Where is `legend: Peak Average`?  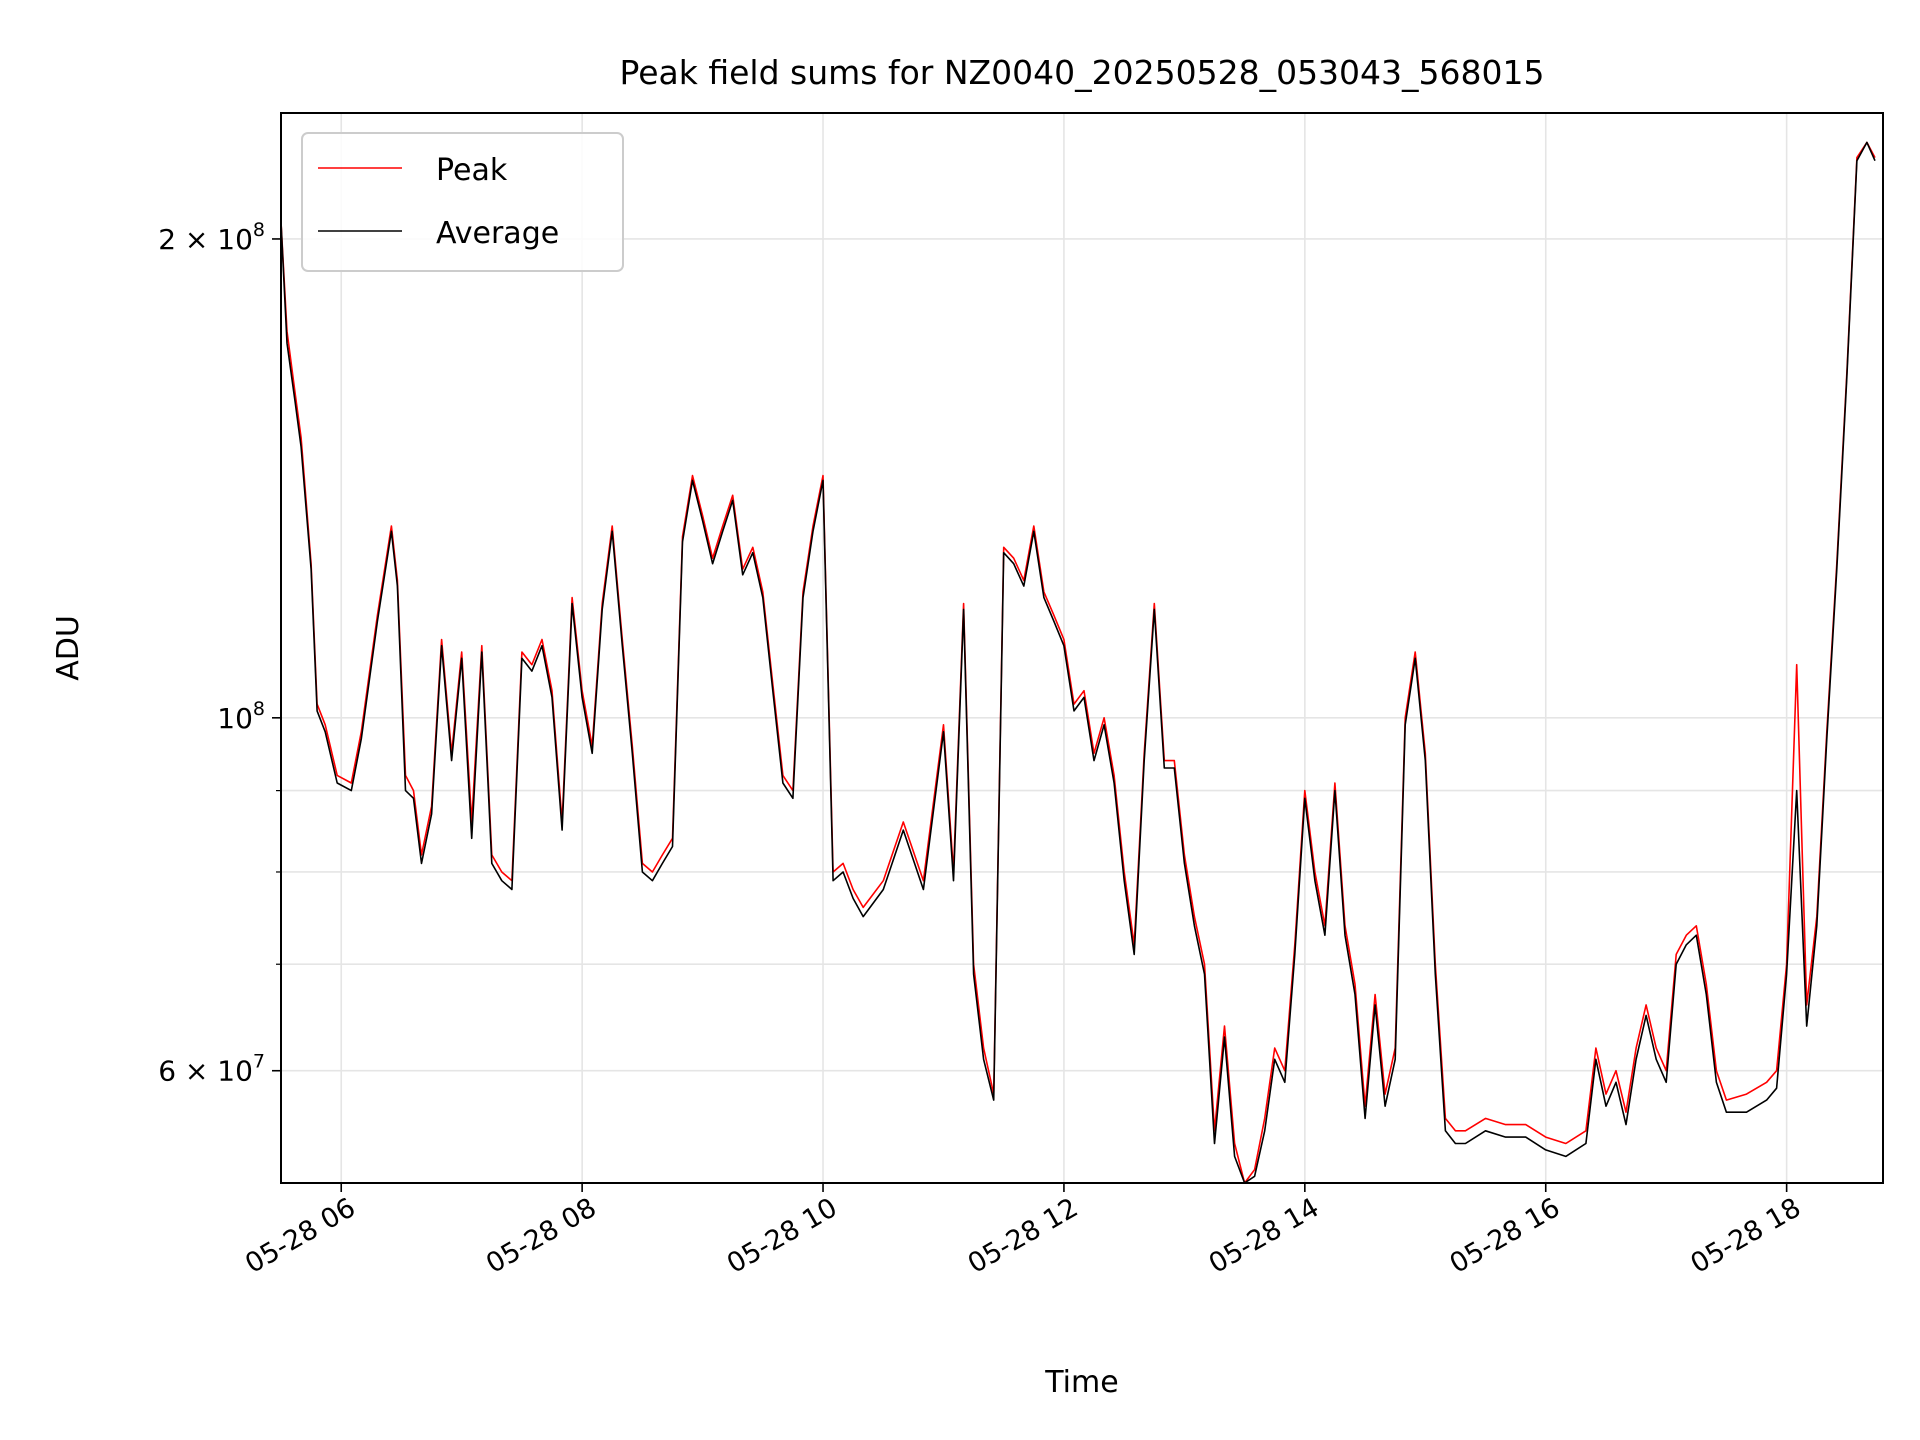 legend: Peak Average is located at coordinates (462, 202).